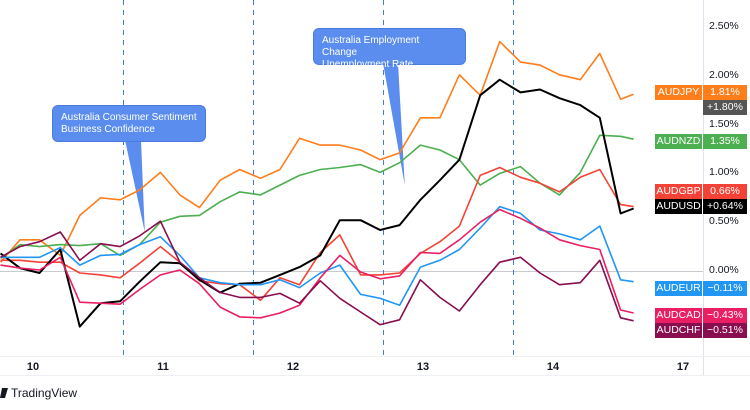  What do you see at coordinates (293, 367) in the screenshot?
I see `x-tick-label: 12` at bounding box center [293, 367].